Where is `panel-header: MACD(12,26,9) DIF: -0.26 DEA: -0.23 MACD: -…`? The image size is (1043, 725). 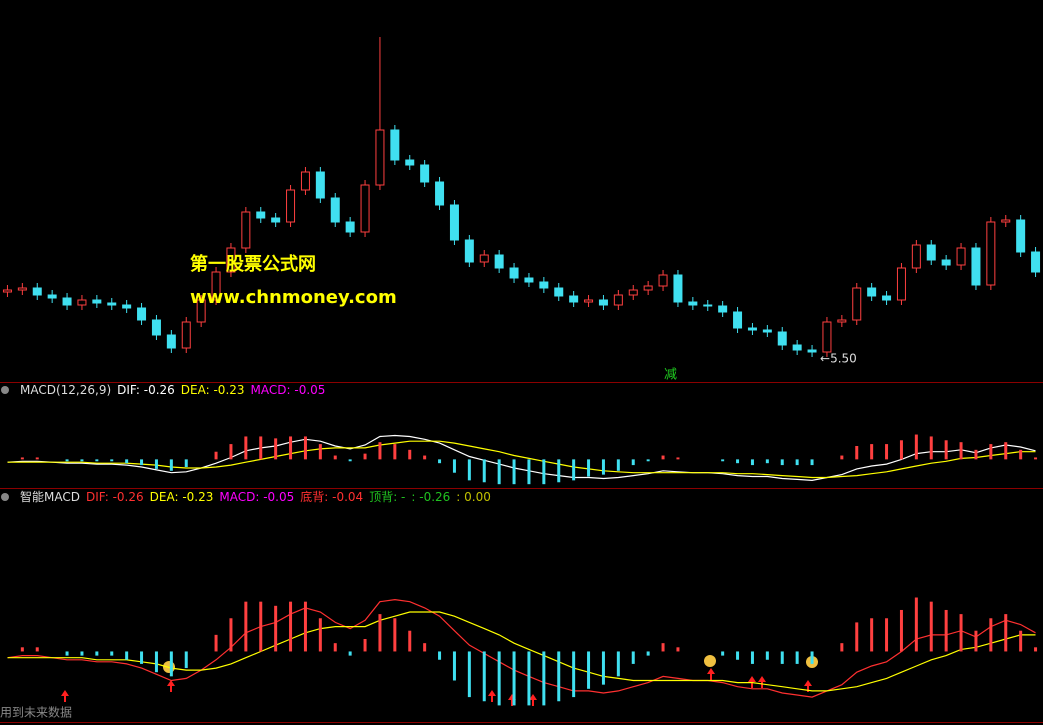 panel-header: MACD(12,26,9) DIF: -0.26 DEA: -0.23 MACD: -… is located at coordinates (172, 390).